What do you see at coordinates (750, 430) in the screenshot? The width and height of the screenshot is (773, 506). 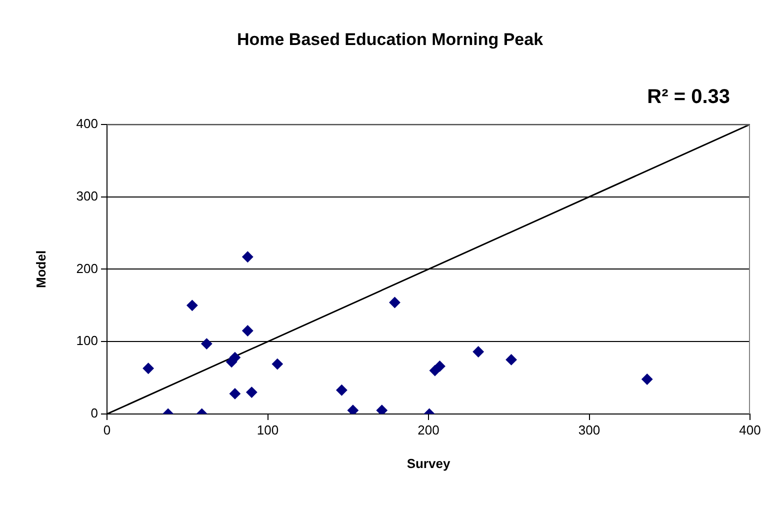 I see `x-tick-label: 400` at bounding box center [750, 430].